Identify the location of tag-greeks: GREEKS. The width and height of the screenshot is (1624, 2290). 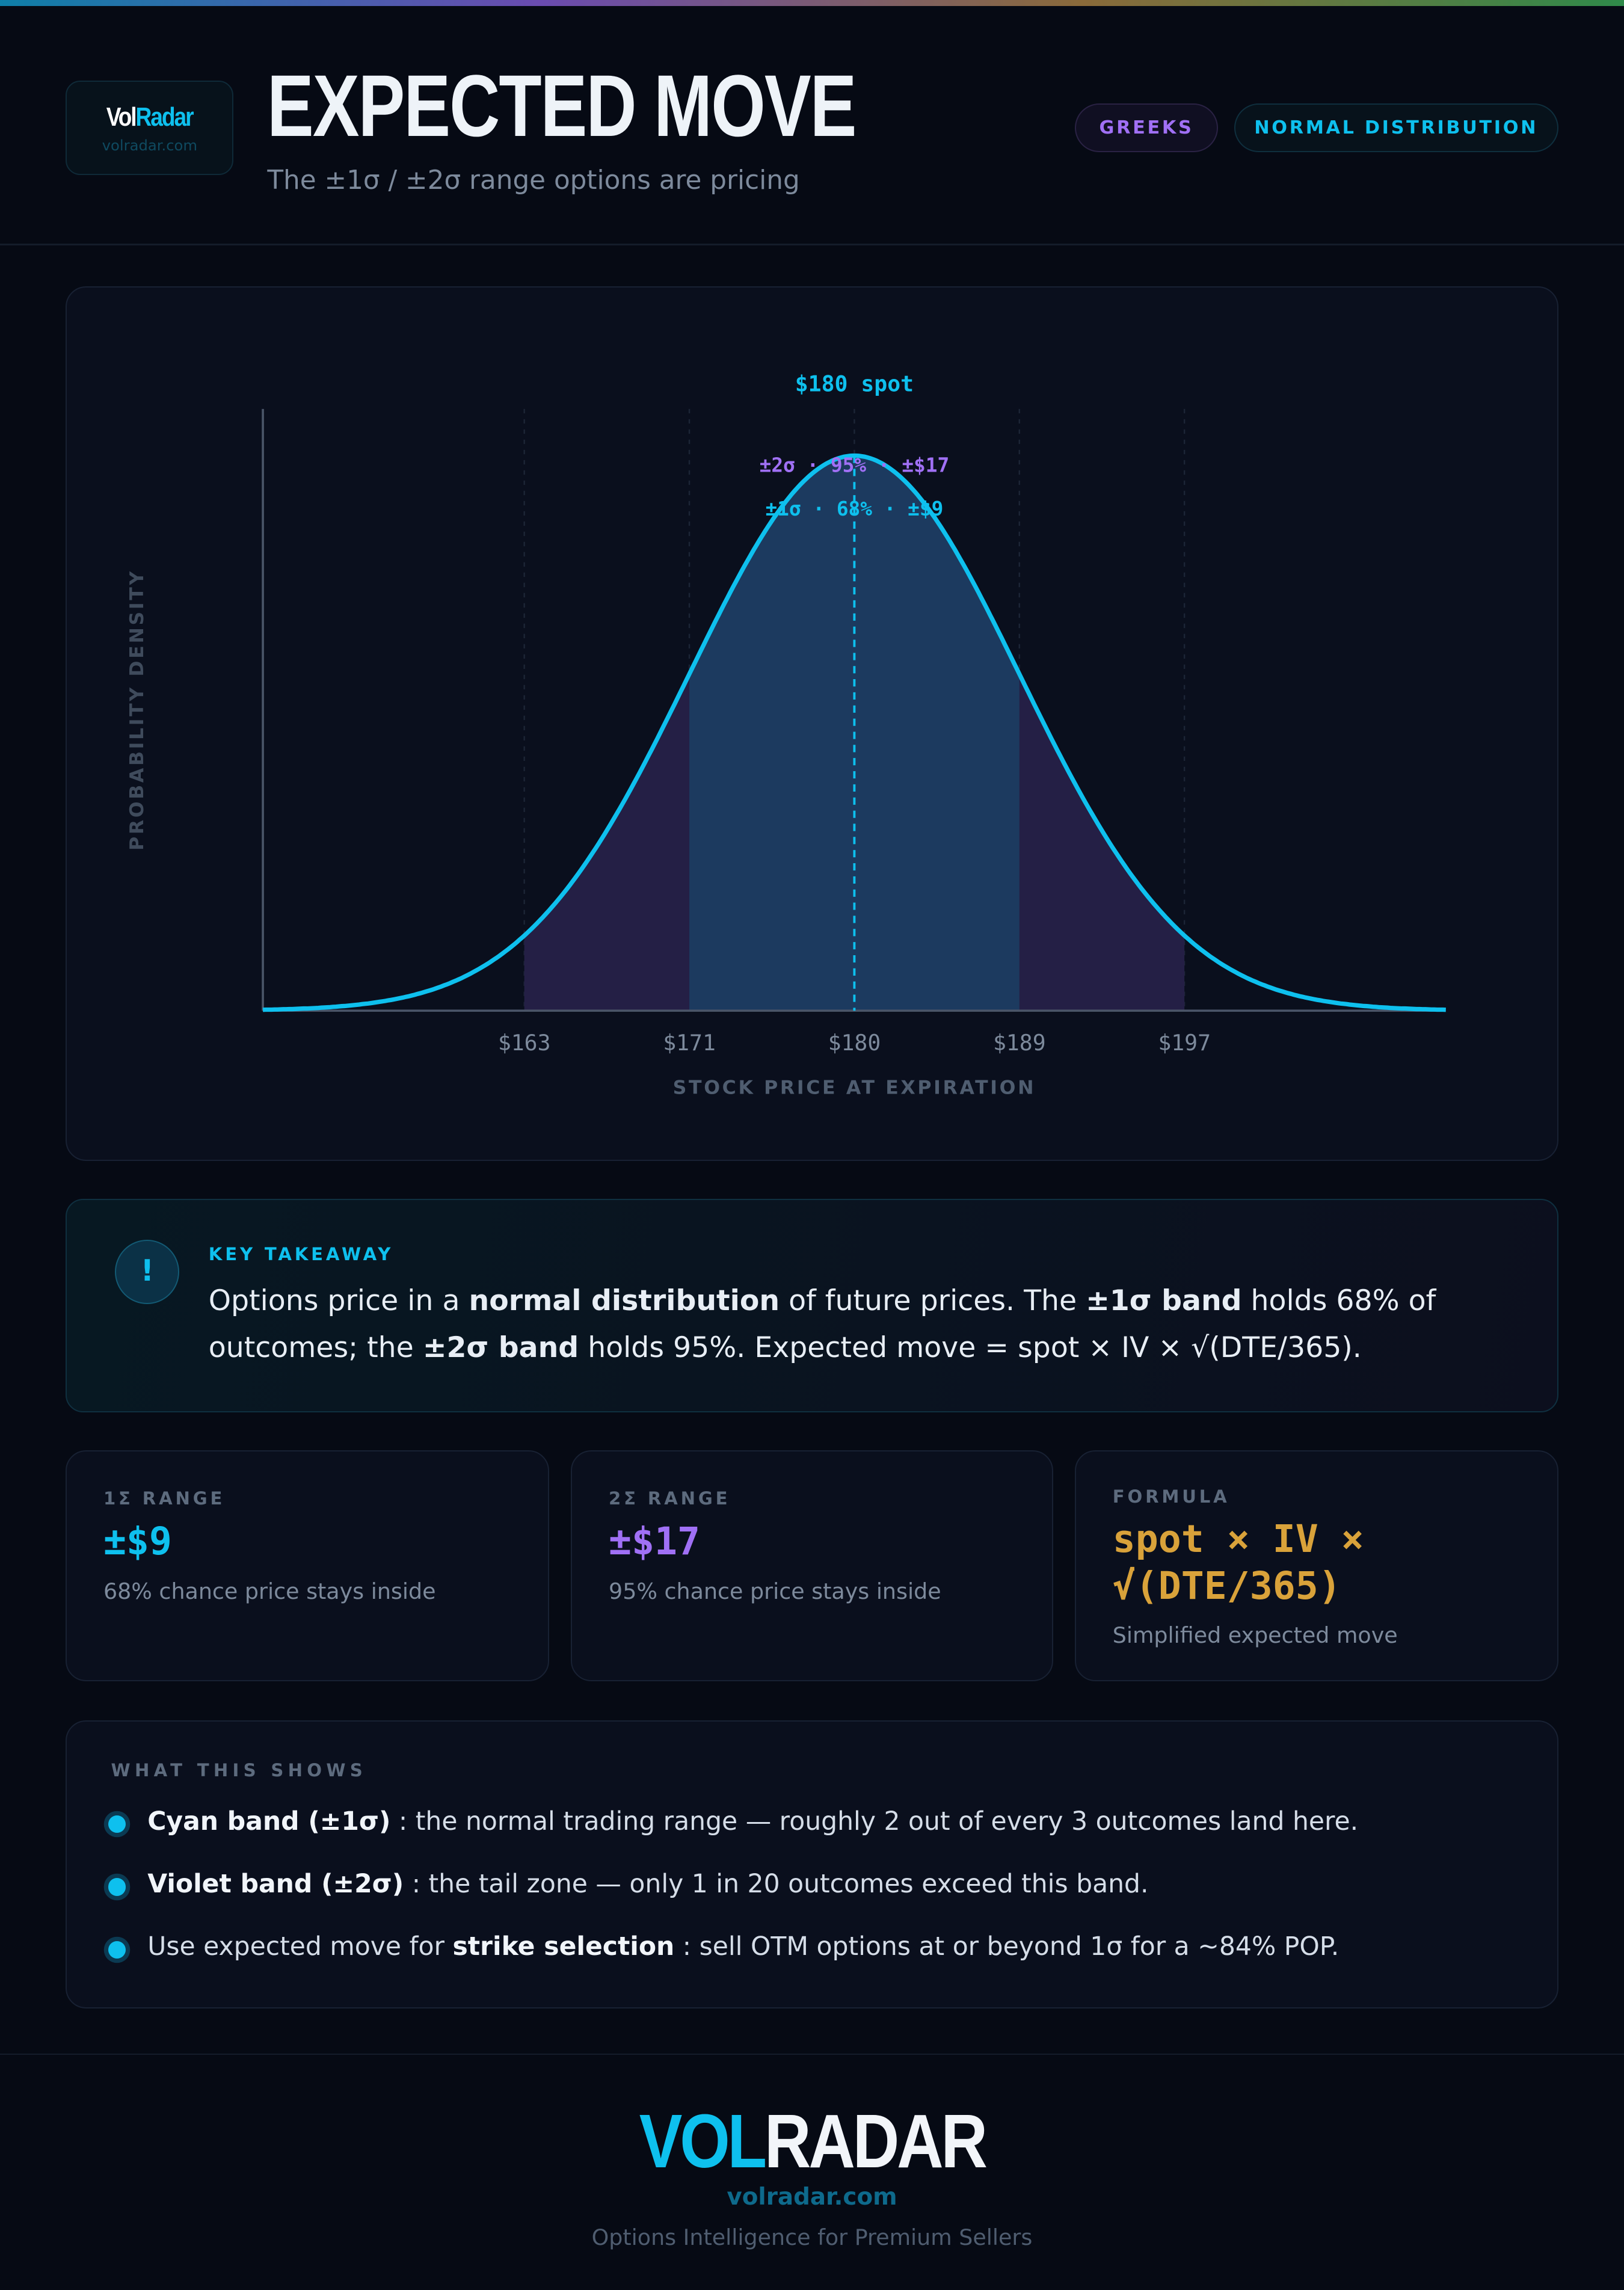
(1146, 127).